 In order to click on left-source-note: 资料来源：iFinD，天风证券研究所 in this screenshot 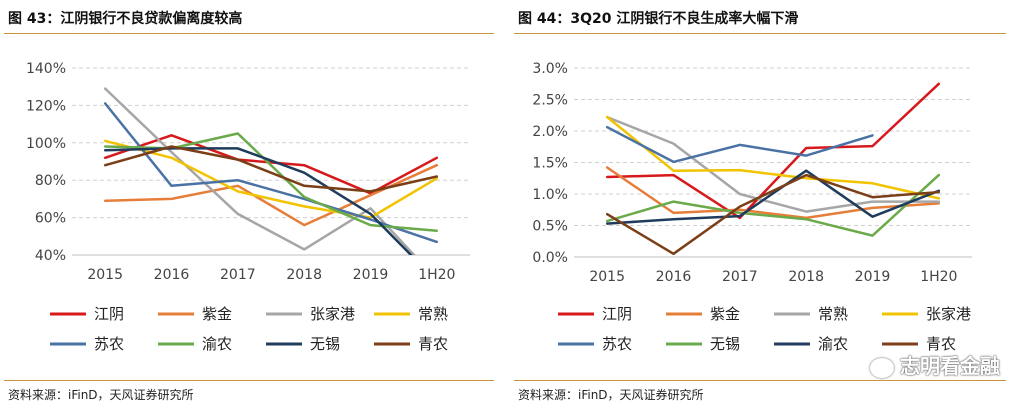, I will do `click(101, 395)`.